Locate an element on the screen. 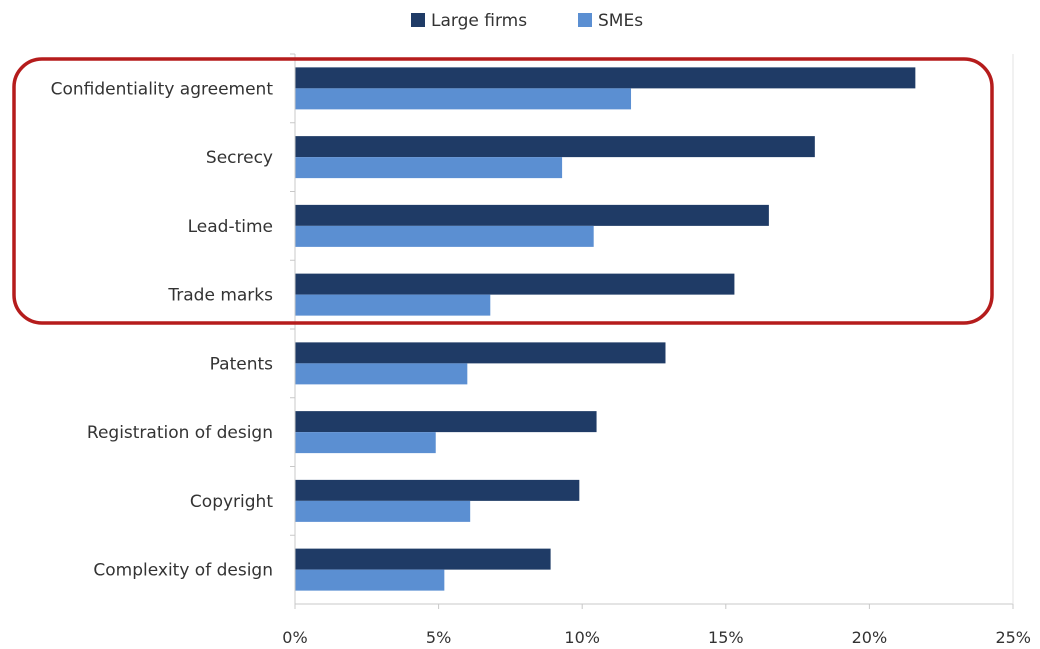 This screenshot has width=1040, height=649. category-label: Copyright is located at coordinates (231, 502).